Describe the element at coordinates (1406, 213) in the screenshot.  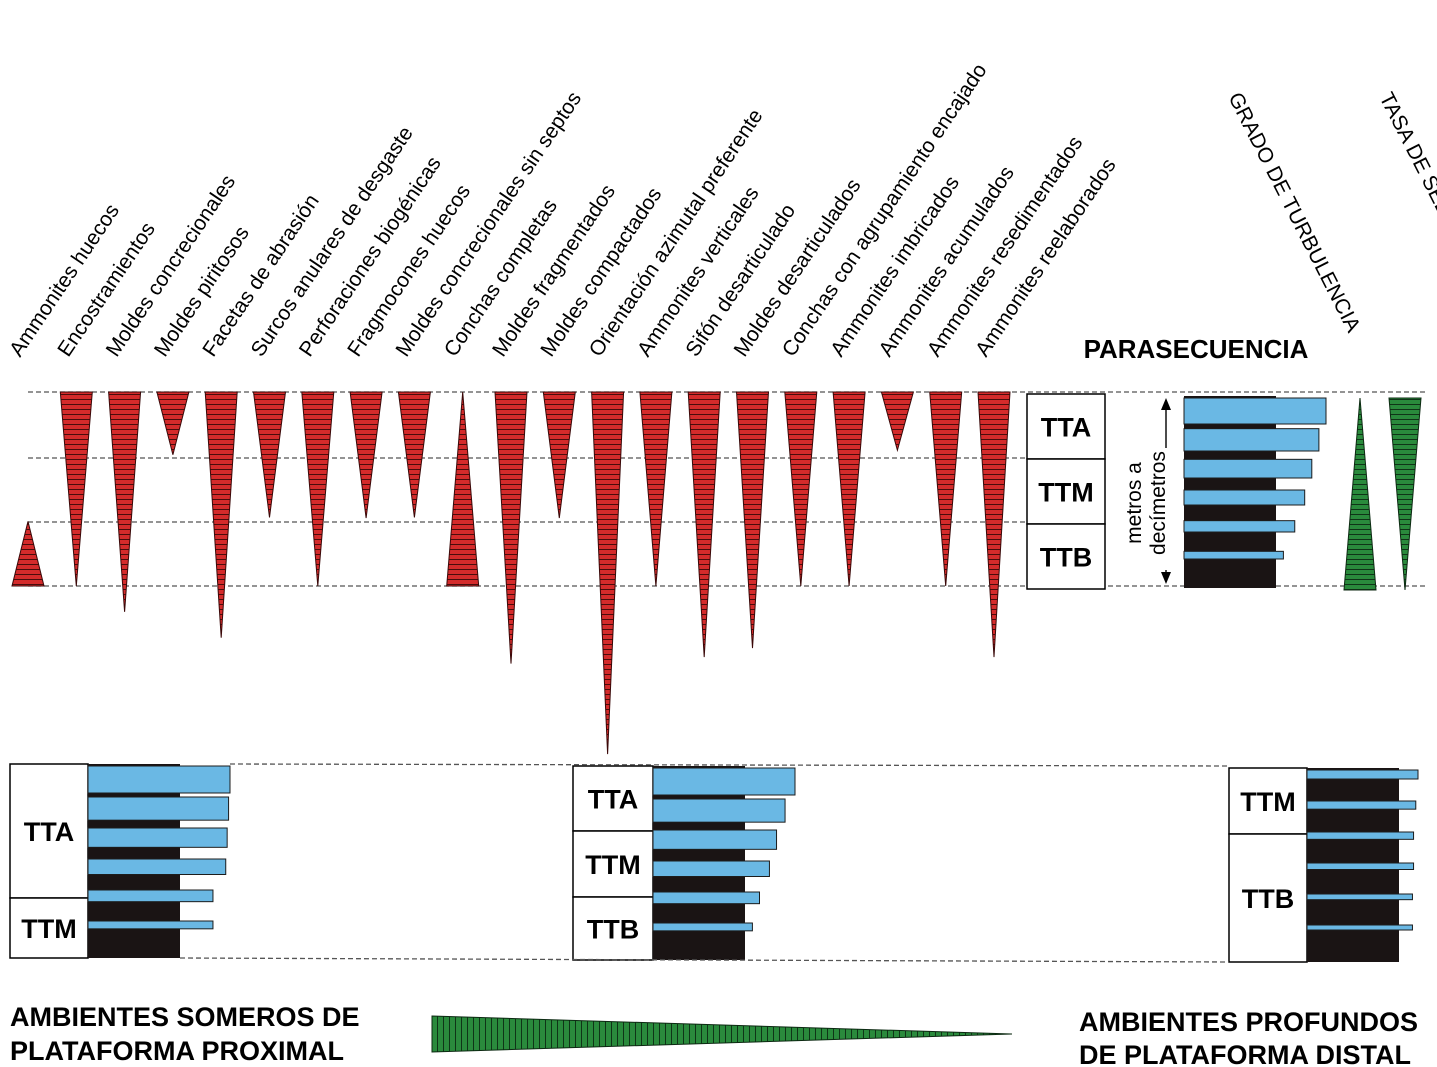
I see `sedimentation-rate-label: TASA DE SEDIMENTACIÓN` at that location.